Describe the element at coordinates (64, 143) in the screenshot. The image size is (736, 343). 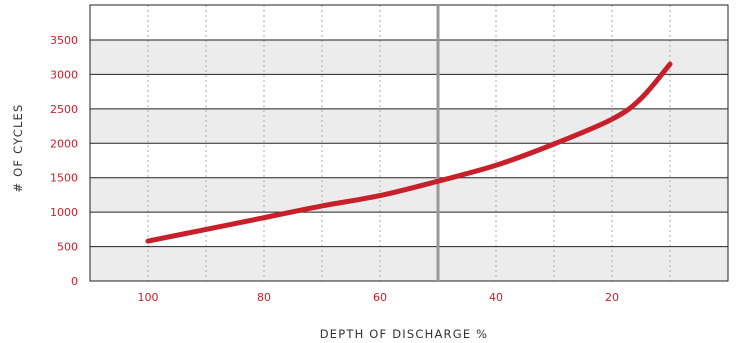
I see `y-tick-label: 2000` at that location.